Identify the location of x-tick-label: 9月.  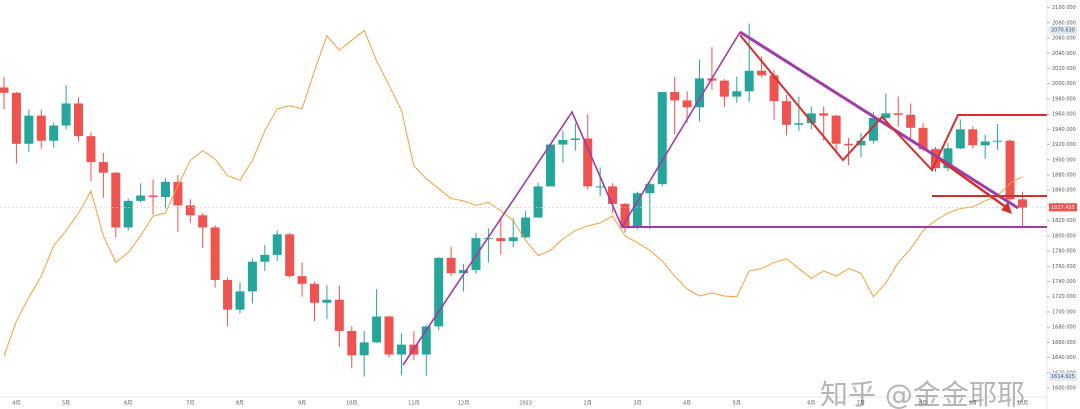
(302, 404).